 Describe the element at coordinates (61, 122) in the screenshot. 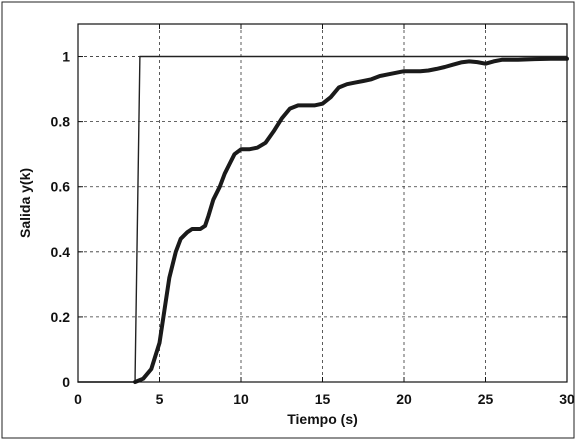

I see `y-tick-label: 0.8` at that location.